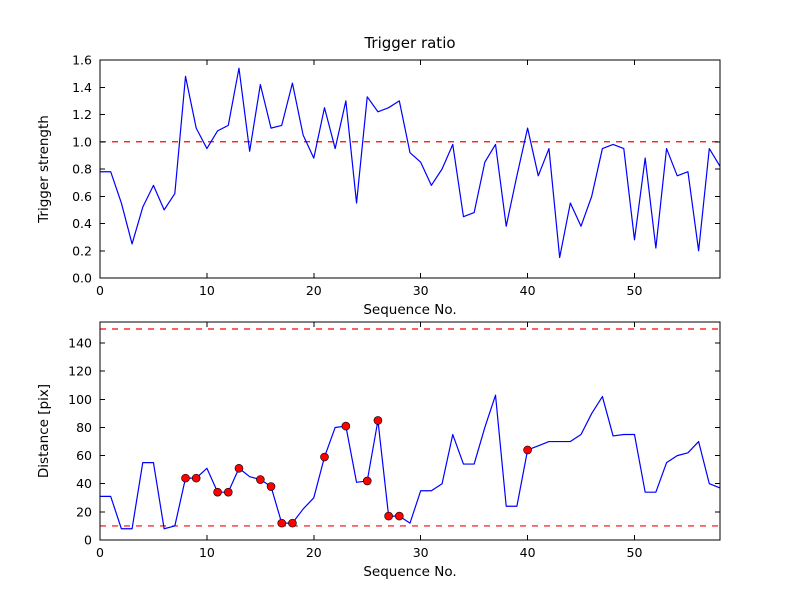 The image size is (800, 600). What do you see at coordinates (82, 141) in the screenshot?
I see `y-tick-label: 1.0` at bounding box center [82, 141].